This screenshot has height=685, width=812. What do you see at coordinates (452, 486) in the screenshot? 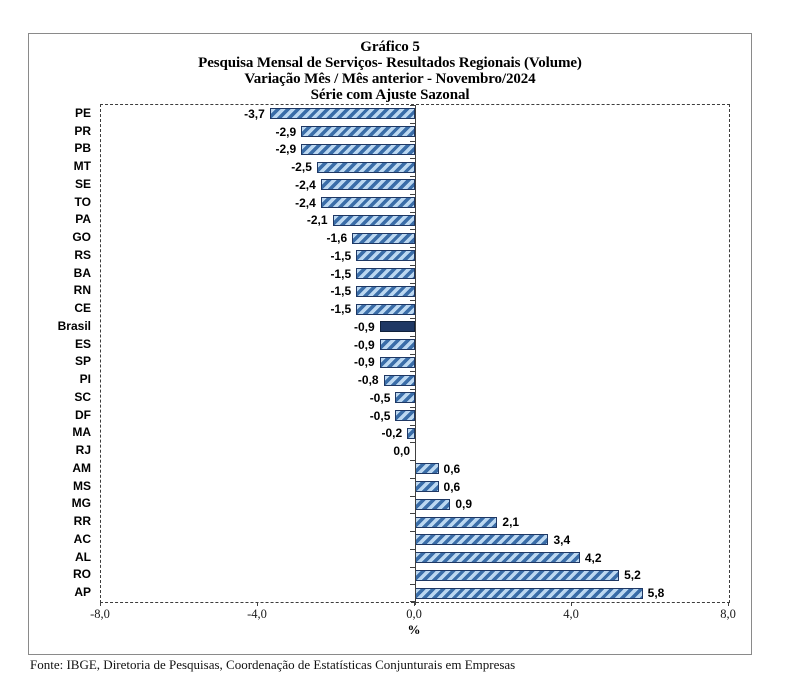
I see `value-label-MS: 0,6` at bounding box center [452, 486].